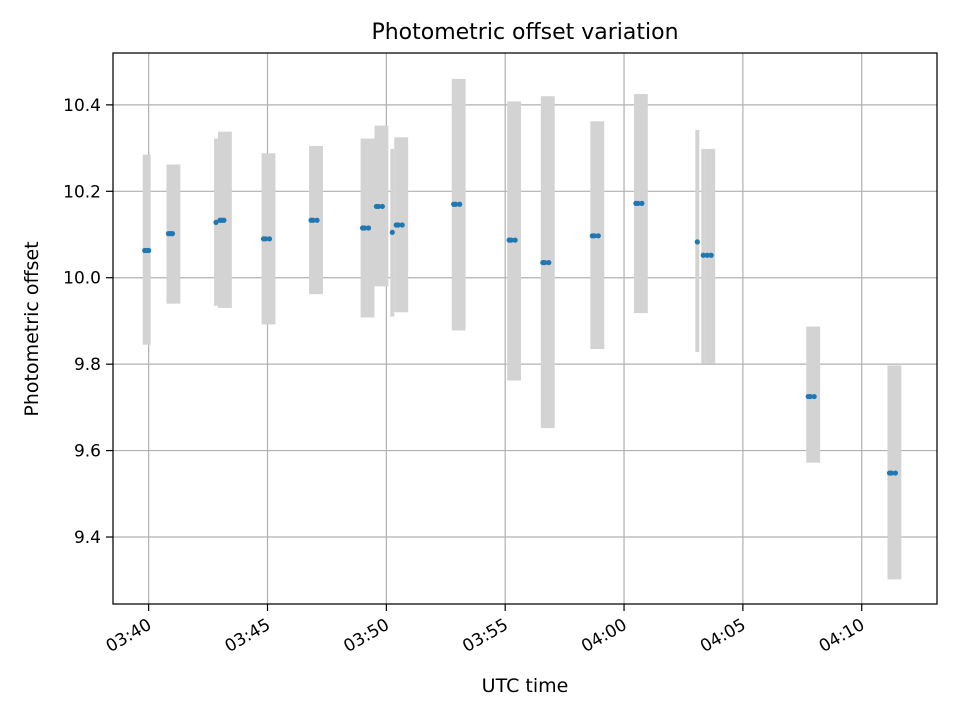 The height and width of the screenshot is (720, 960). I want to click on y-axis-label: Photometric offset, so click(32, 328).